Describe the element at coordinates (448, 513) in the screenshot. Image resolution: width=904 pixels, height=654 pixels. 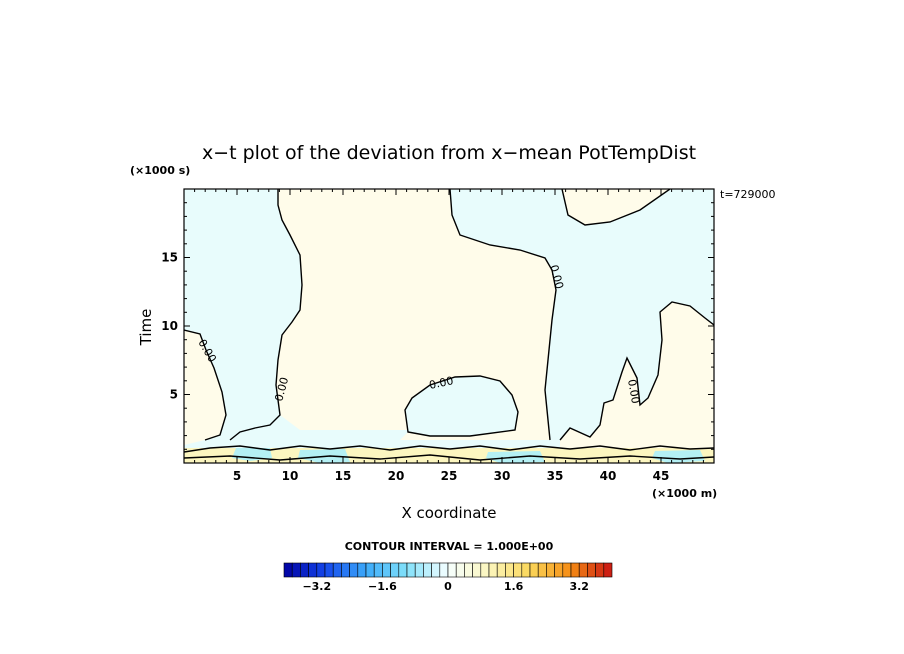
I see `x-axis-label: X coordinate` at that location.